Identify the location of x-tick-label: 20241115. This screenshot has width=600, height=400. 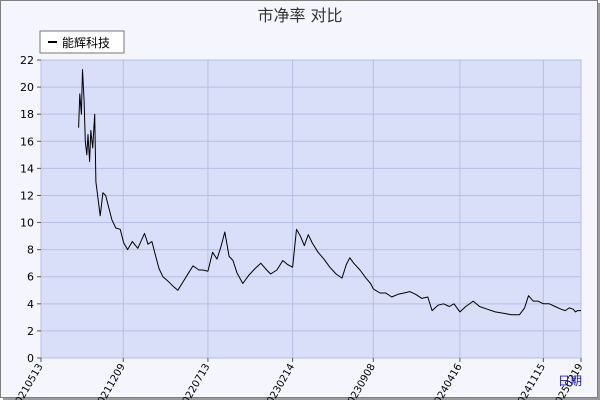
(530, 381).